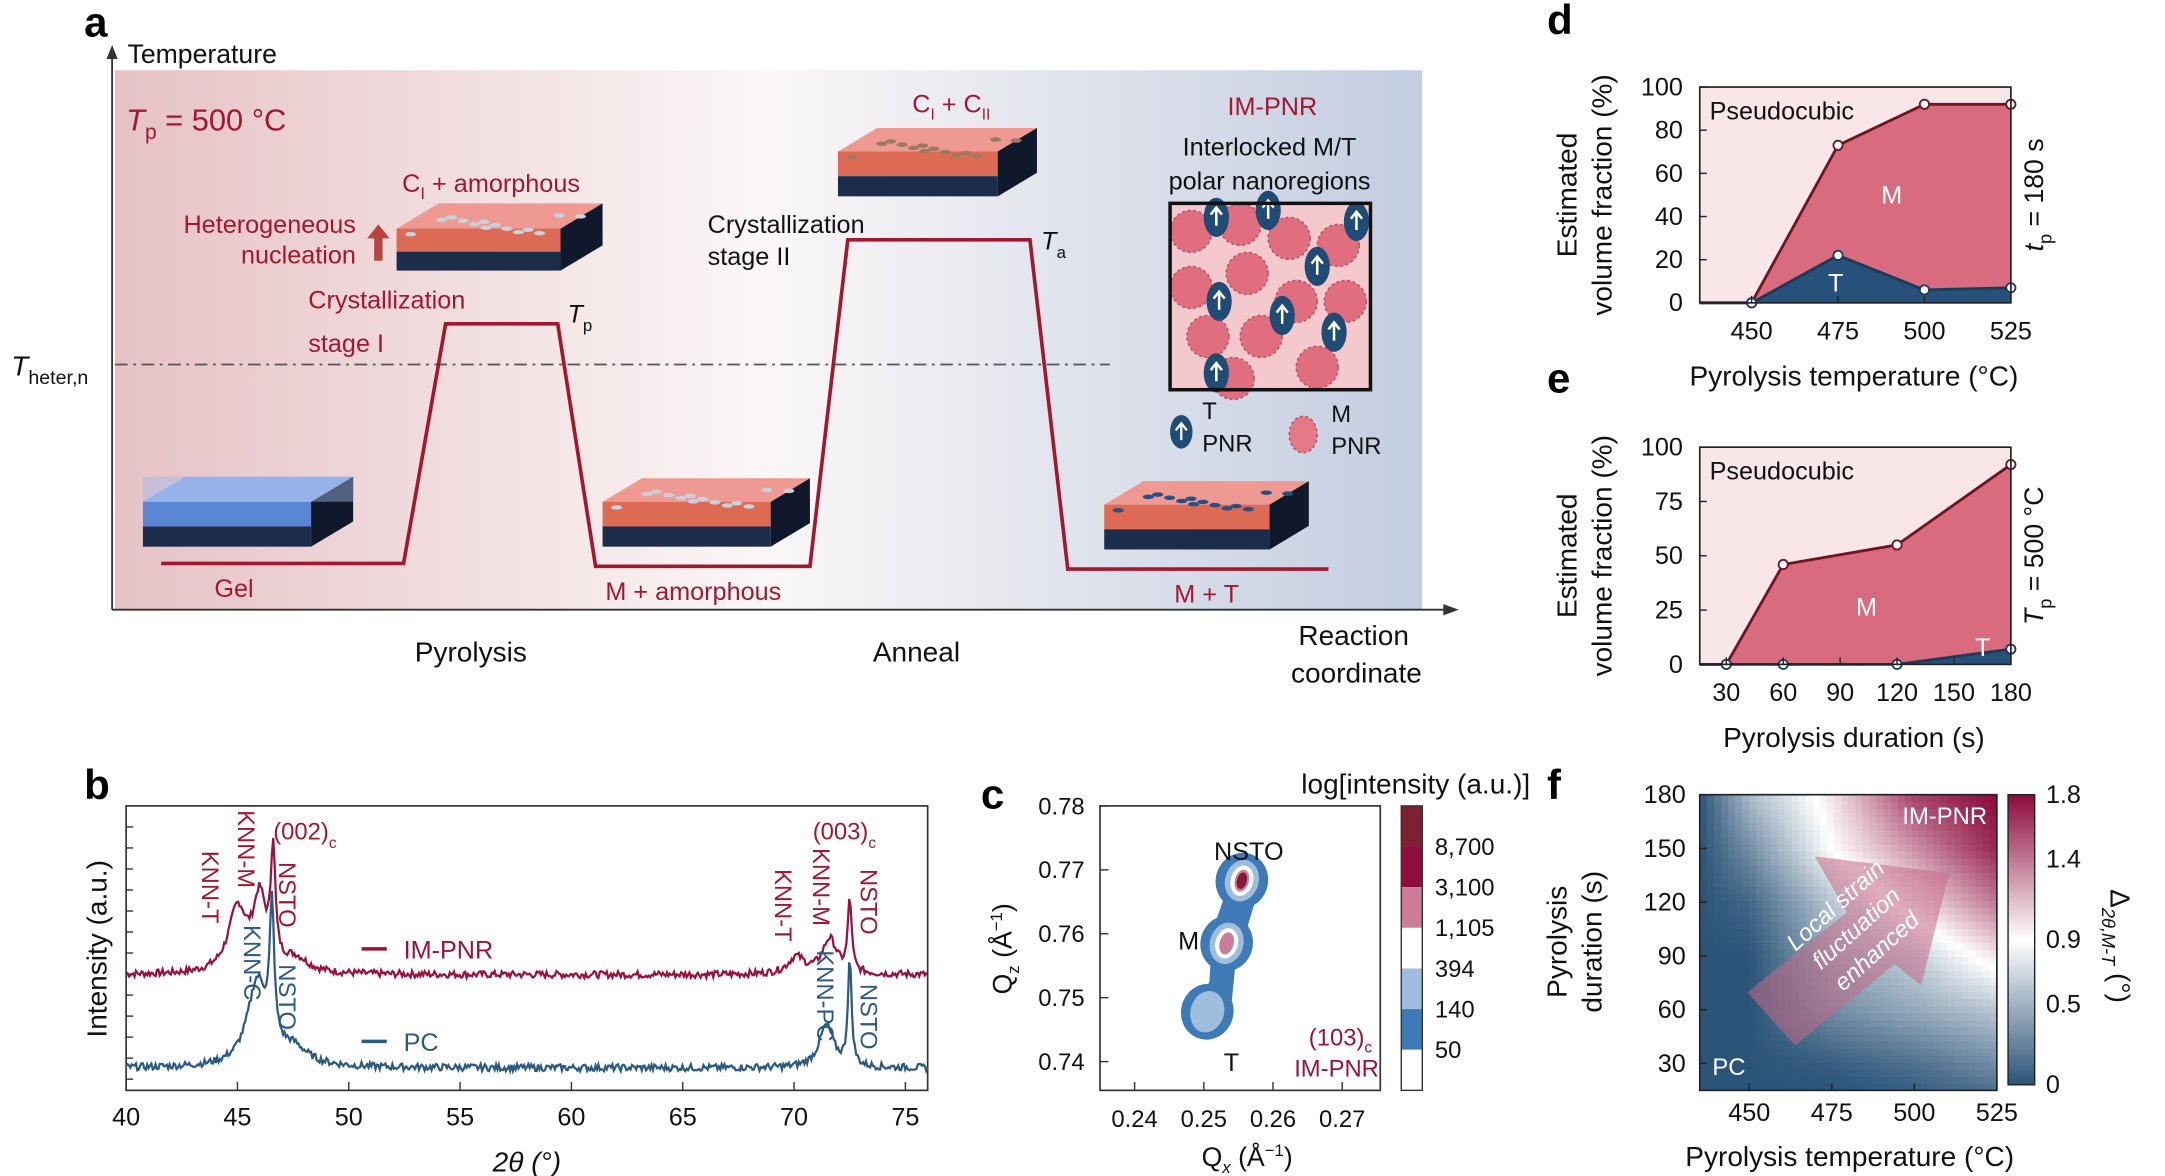 The height and width of the screenshot is (1176, 2165). What do you see at coordinates (2053, 1085) in the screenshot?
I see `colorbar-tick-label: 0` at bounding box center [2053, 1085].